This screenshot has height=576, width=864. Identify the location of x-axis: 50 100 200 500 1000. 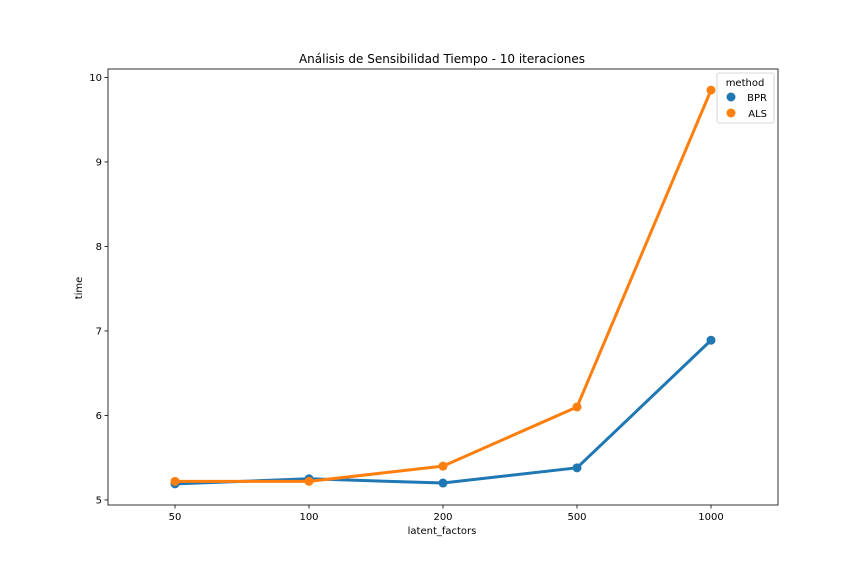
(446, 514).